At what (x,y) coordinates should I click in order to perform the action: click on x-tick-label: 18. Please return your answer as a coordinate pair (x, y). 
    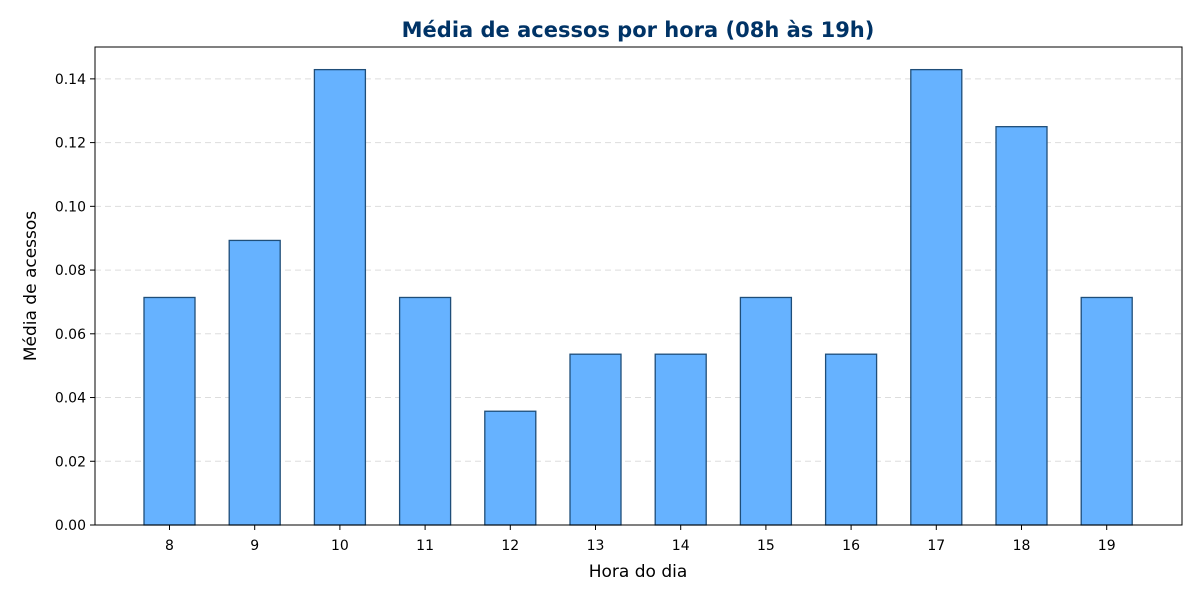
    Looking at the image, I should click on (1022, 546).